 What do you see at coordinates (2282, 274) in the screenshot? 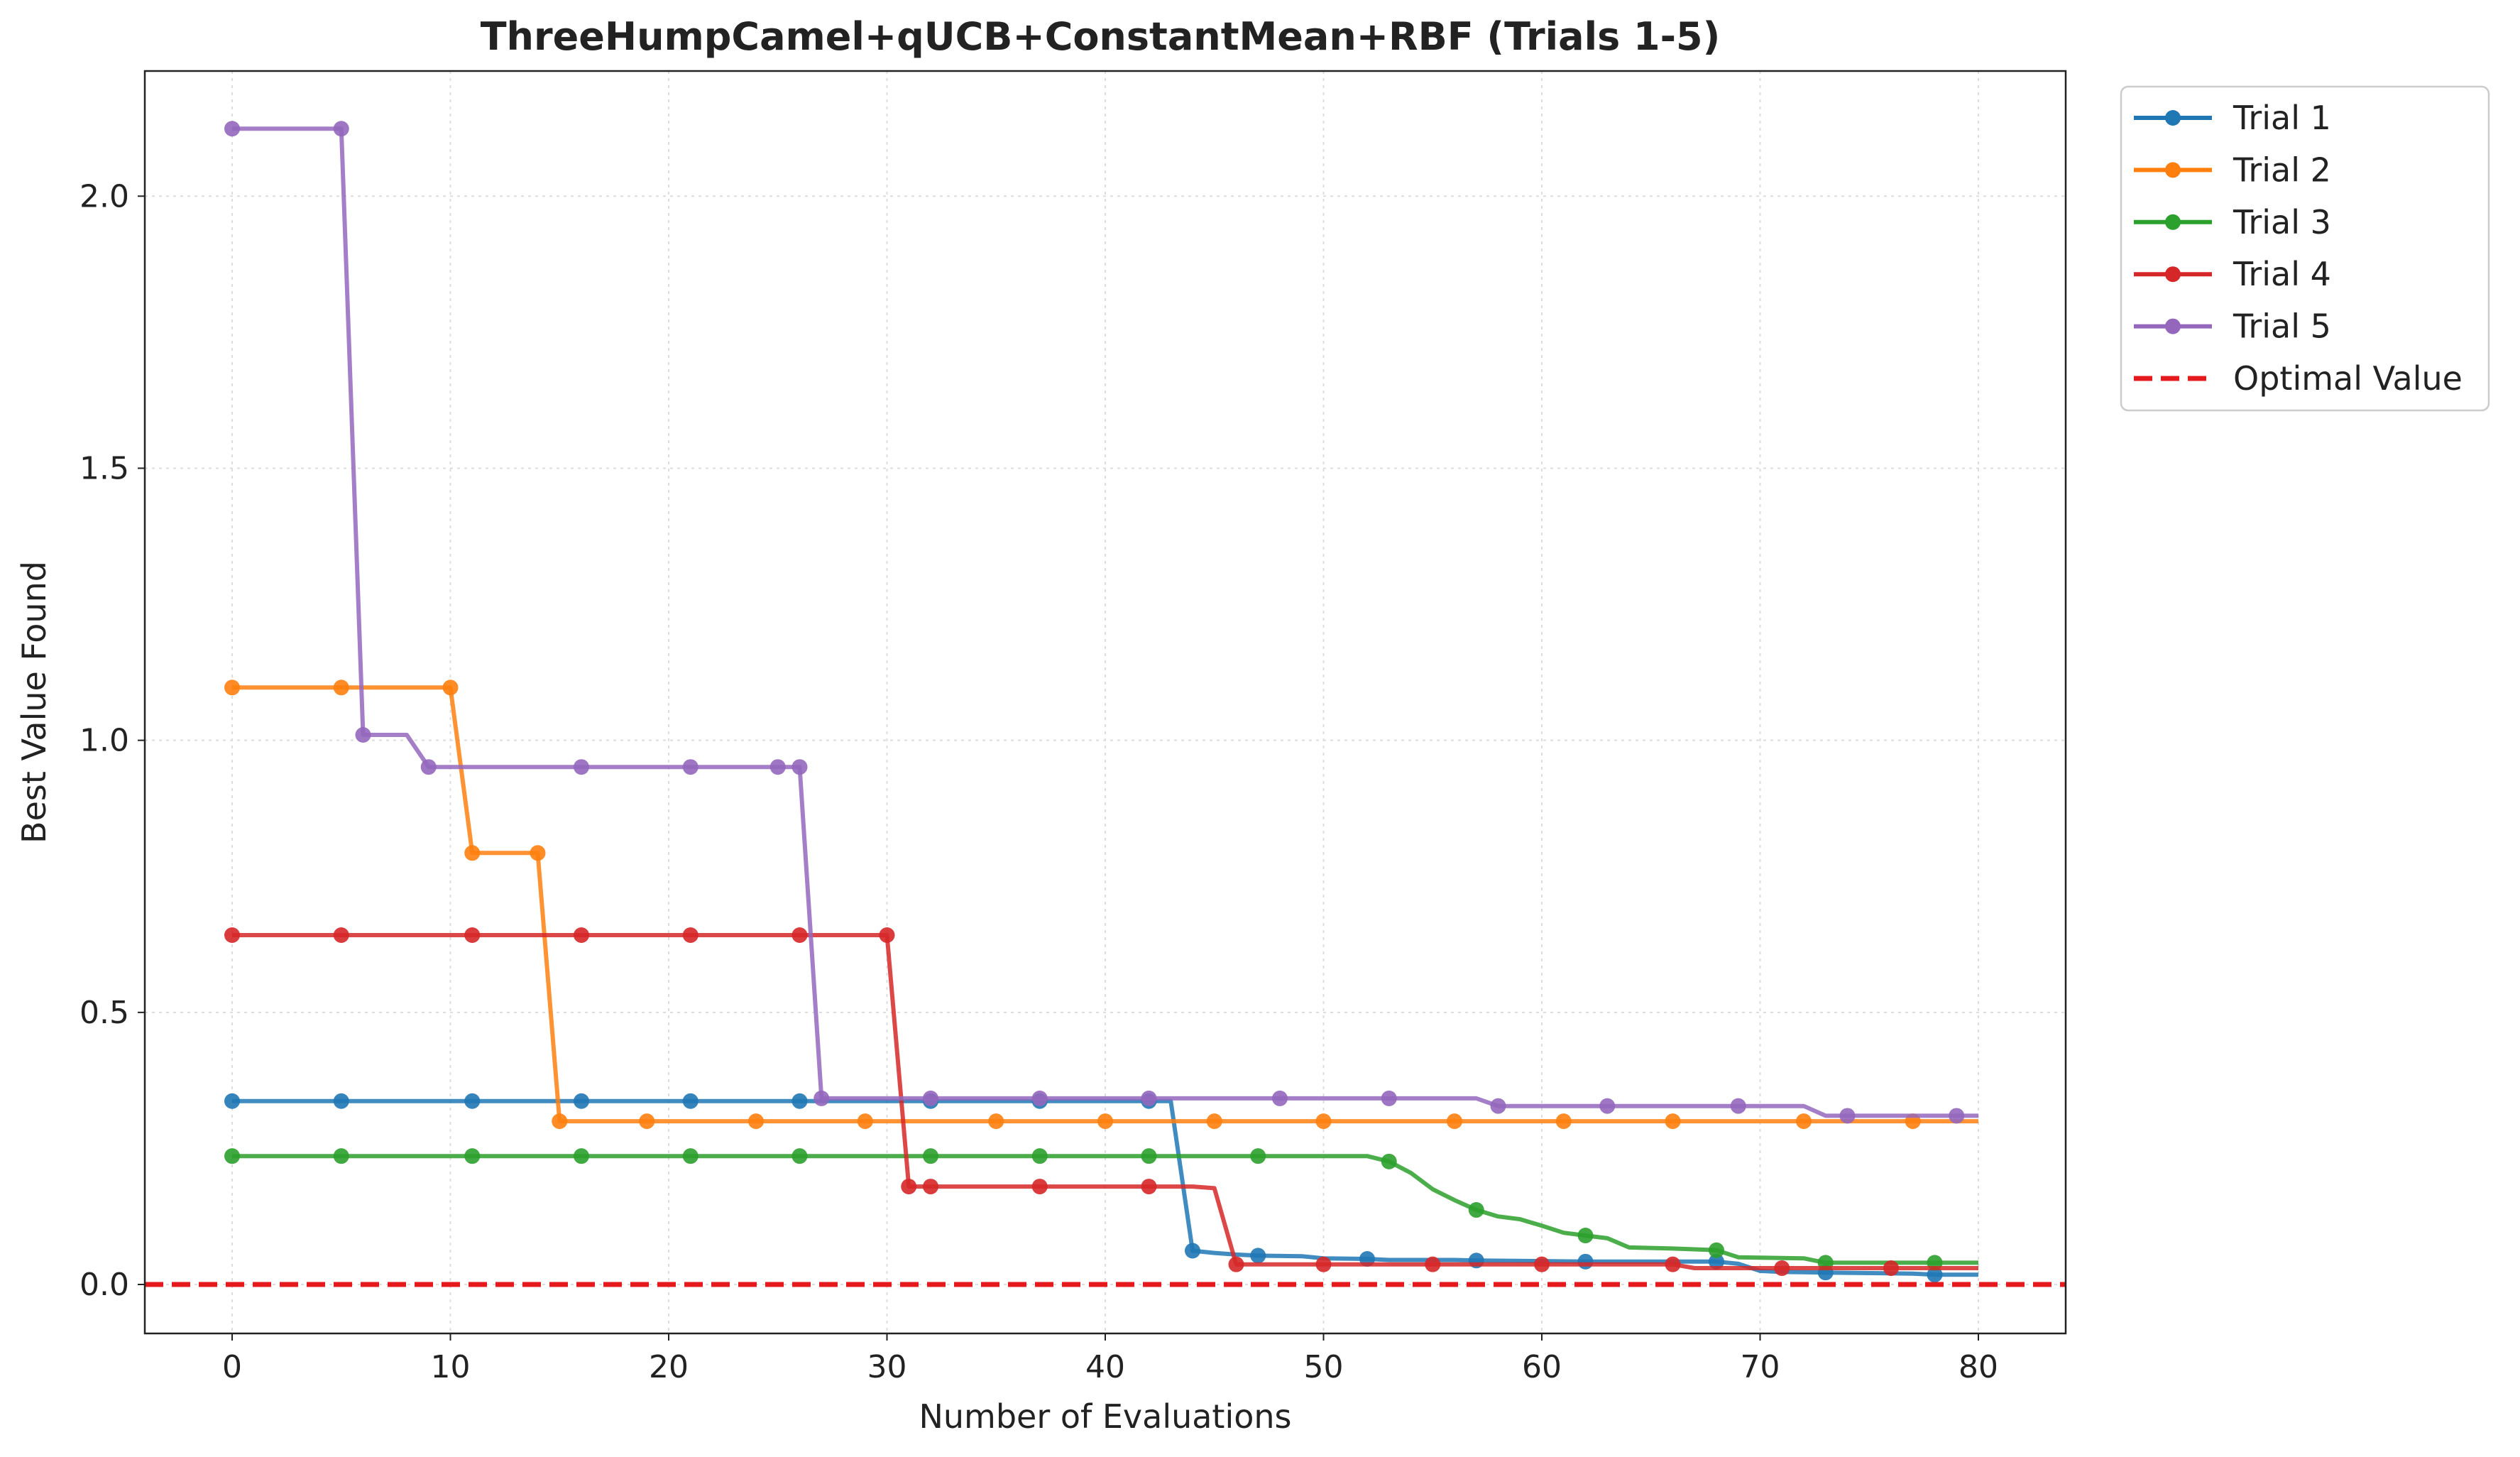
I see `legend-label: Trial 4` at bounding box center [2282, 274].